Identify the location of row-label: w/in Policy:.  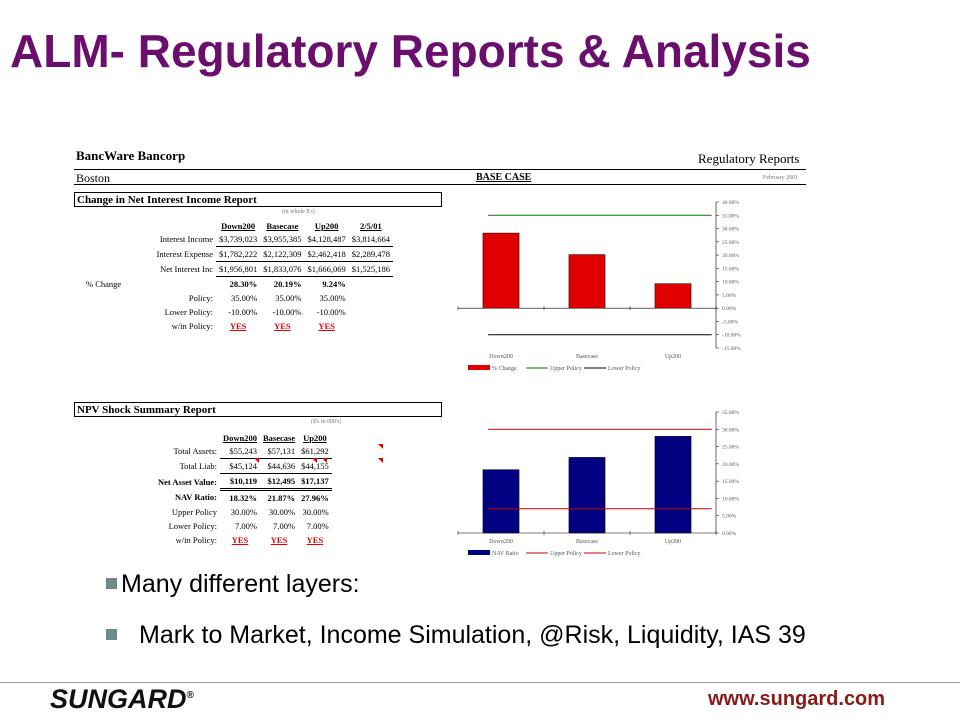
(192, 326).